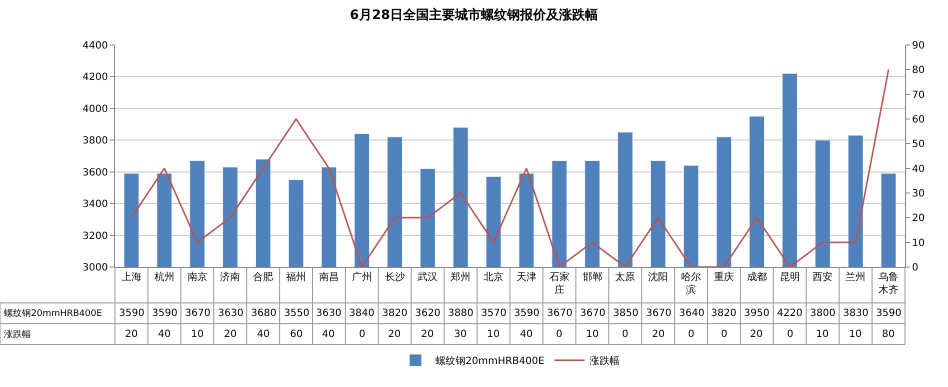  I want to click on x-tick-label: 沈阳, so click(658, 277).